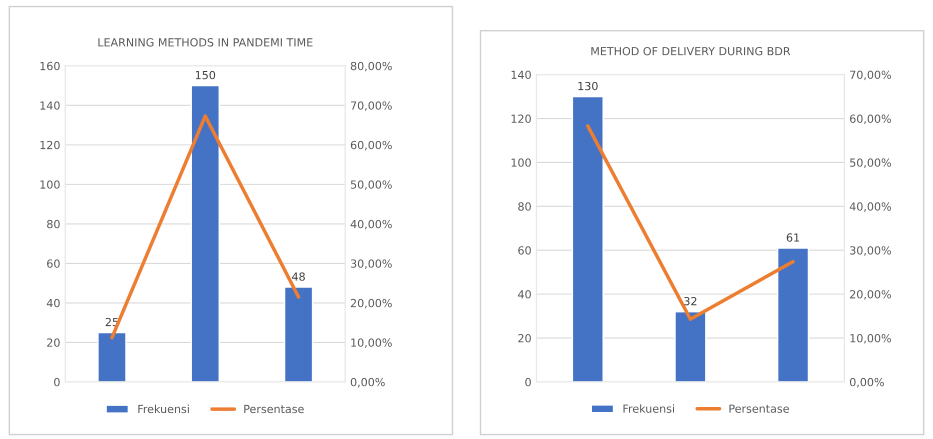 This screenshot has height=439, width=933. What do you see at coordinates (588, 86) in the screenshot?
I see `data-label: 130` at bounding box center [588, 86].